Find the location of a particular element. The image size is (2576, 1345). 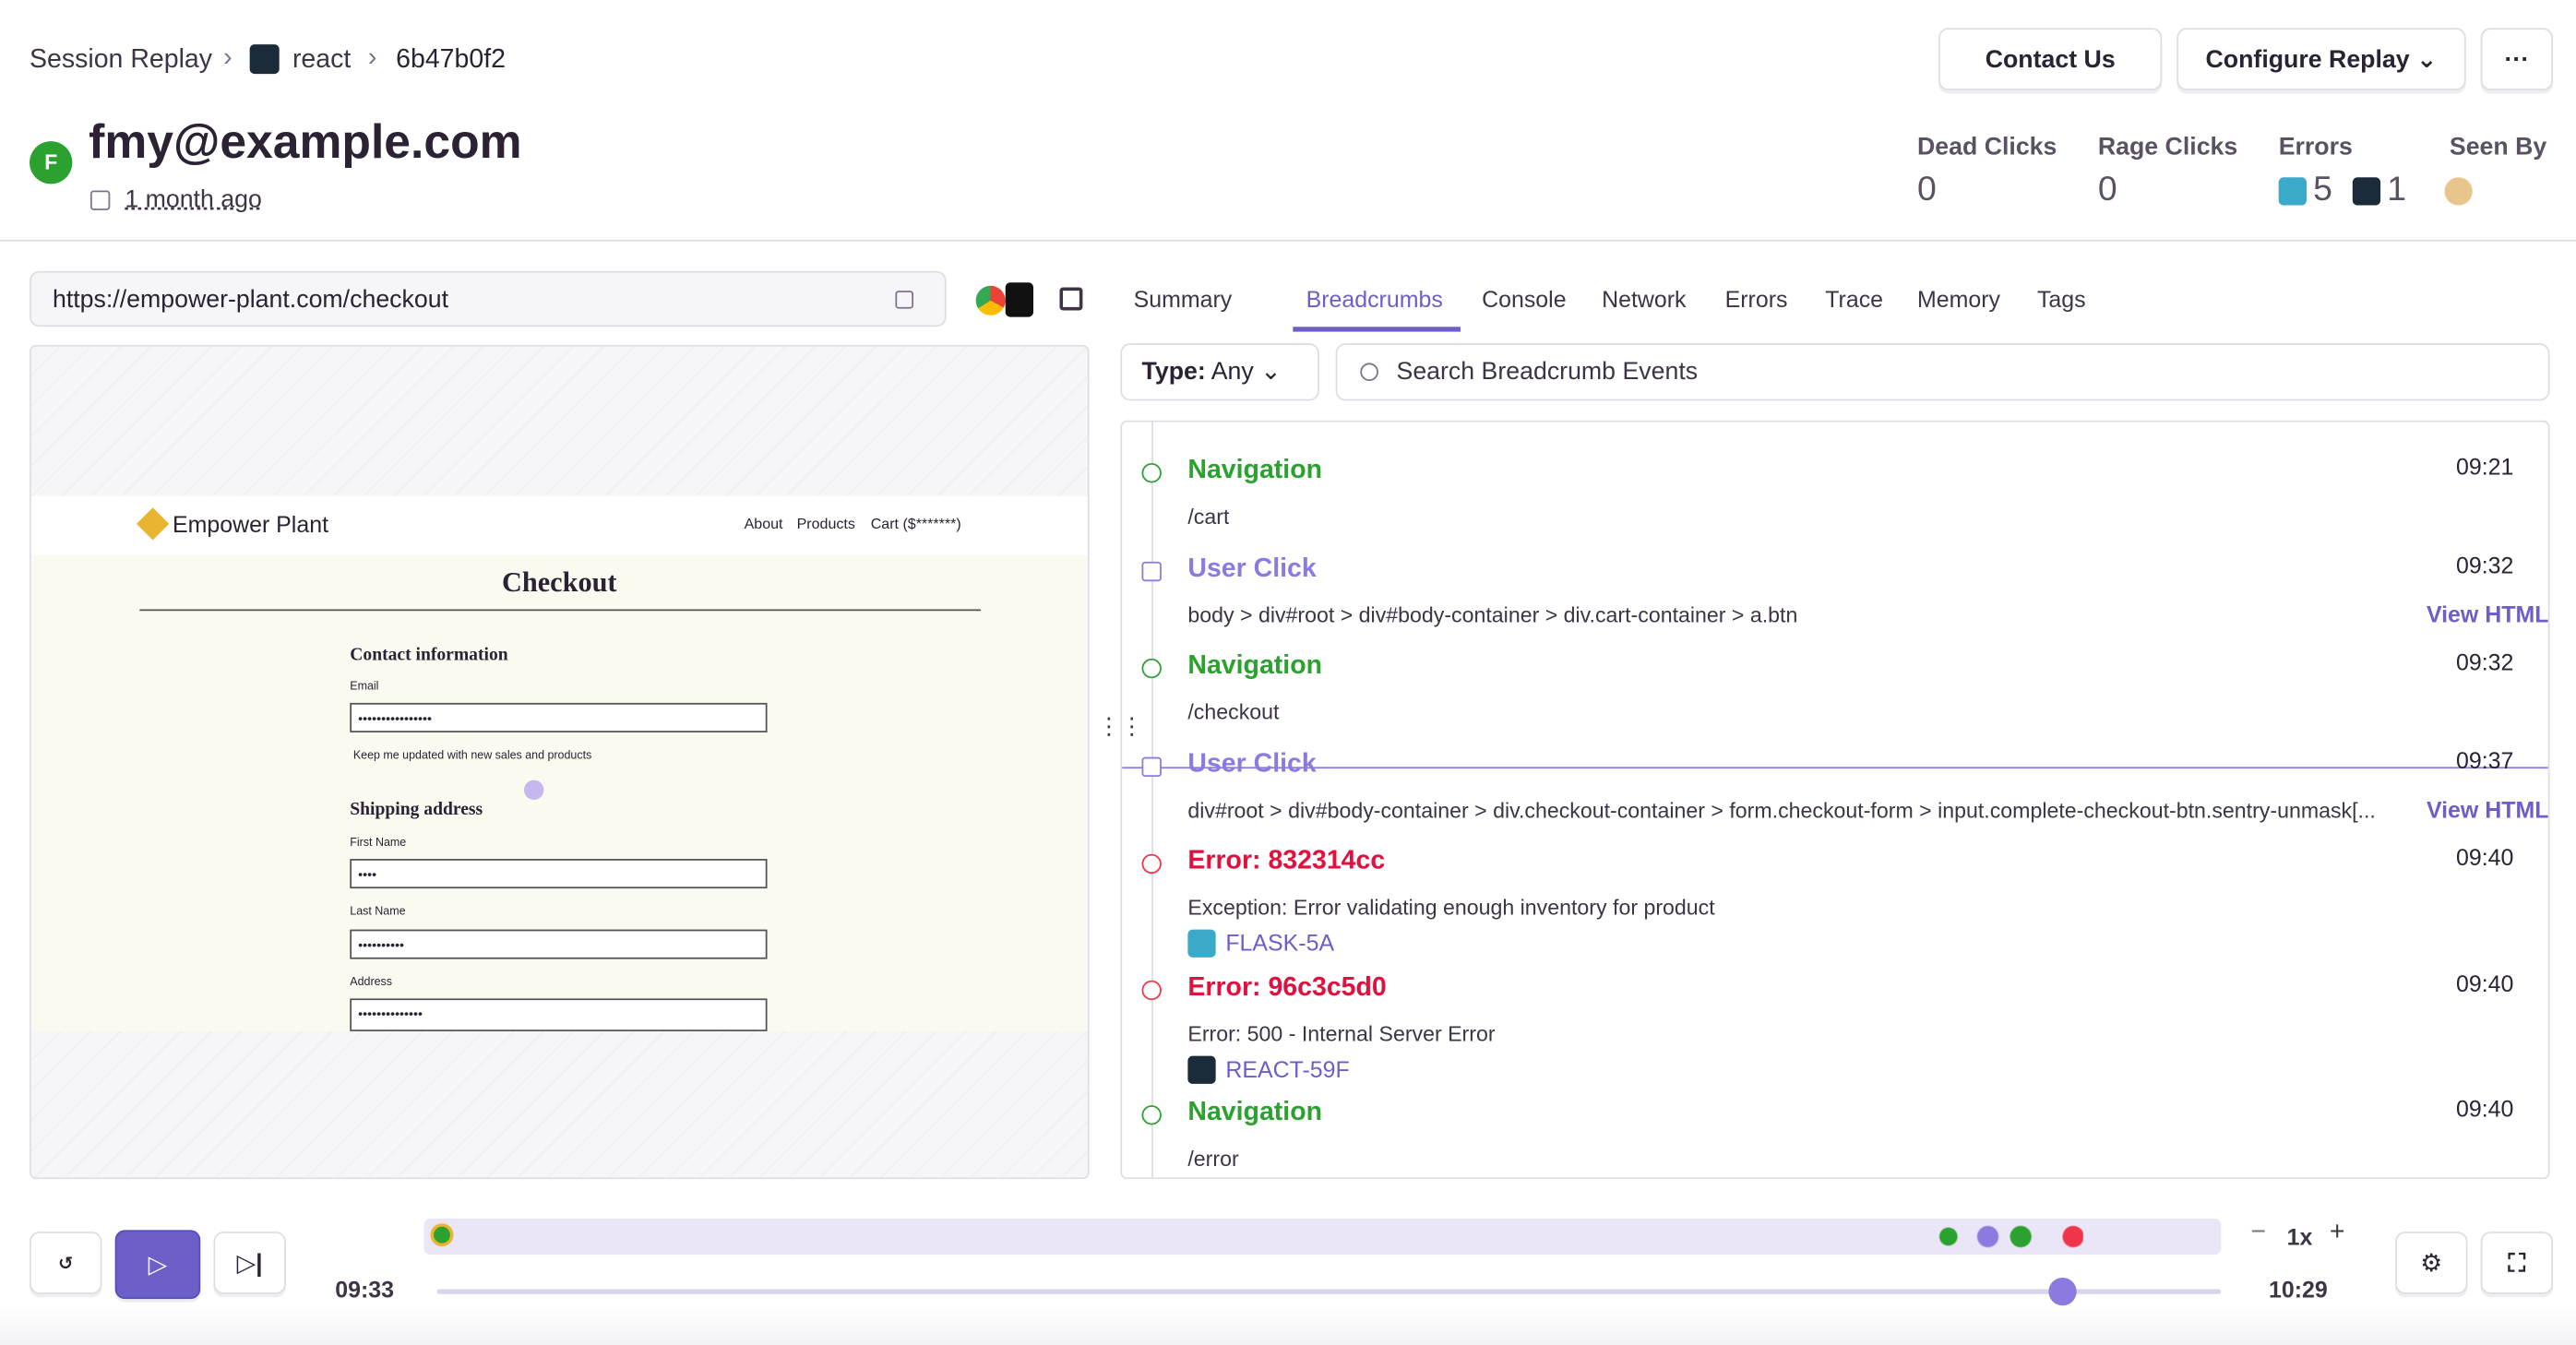

stat-label: Dead Clicks is located at coordinates (1987, 147).